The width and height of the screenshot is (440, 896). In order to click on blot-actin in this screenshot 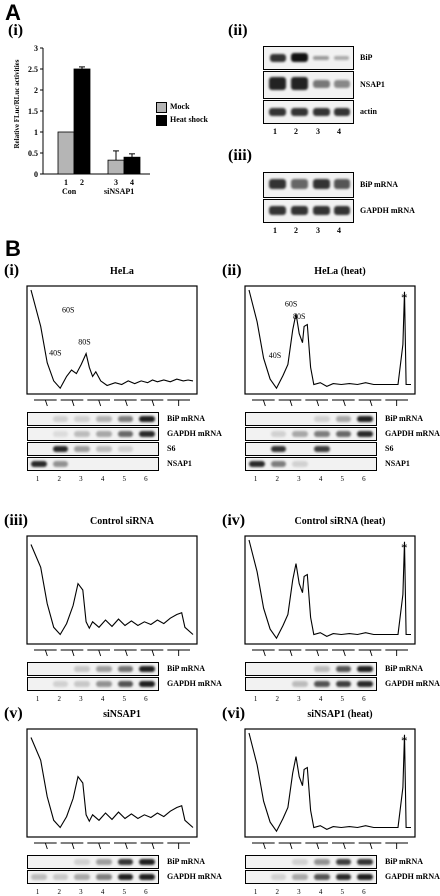, I will do `click(308, 112)`.